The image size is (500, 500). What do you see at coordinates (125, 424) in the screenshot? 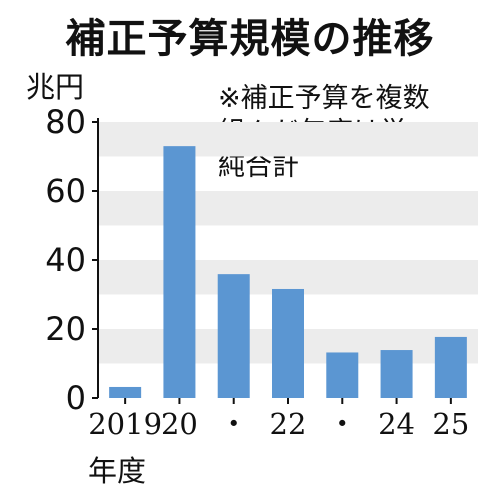
I see `x-tick-label: 2019` at bounding box center [125, 424].